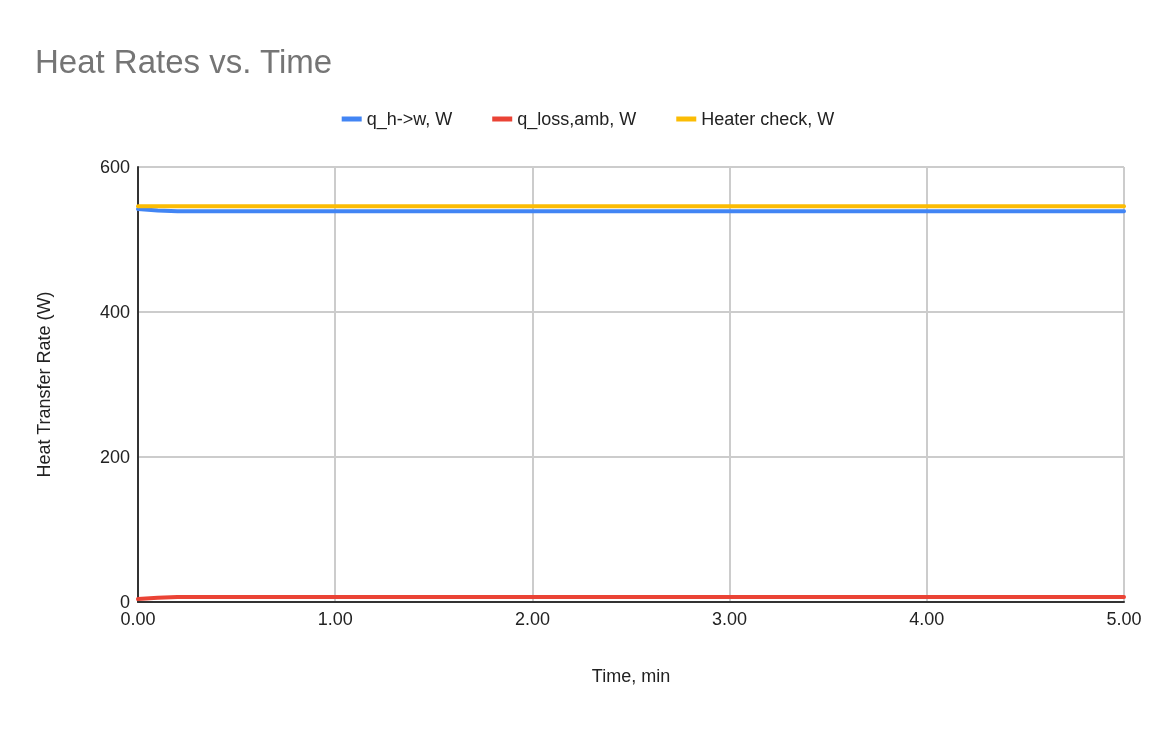  I want to click on y-tick-label: 400, so click(114, 312).